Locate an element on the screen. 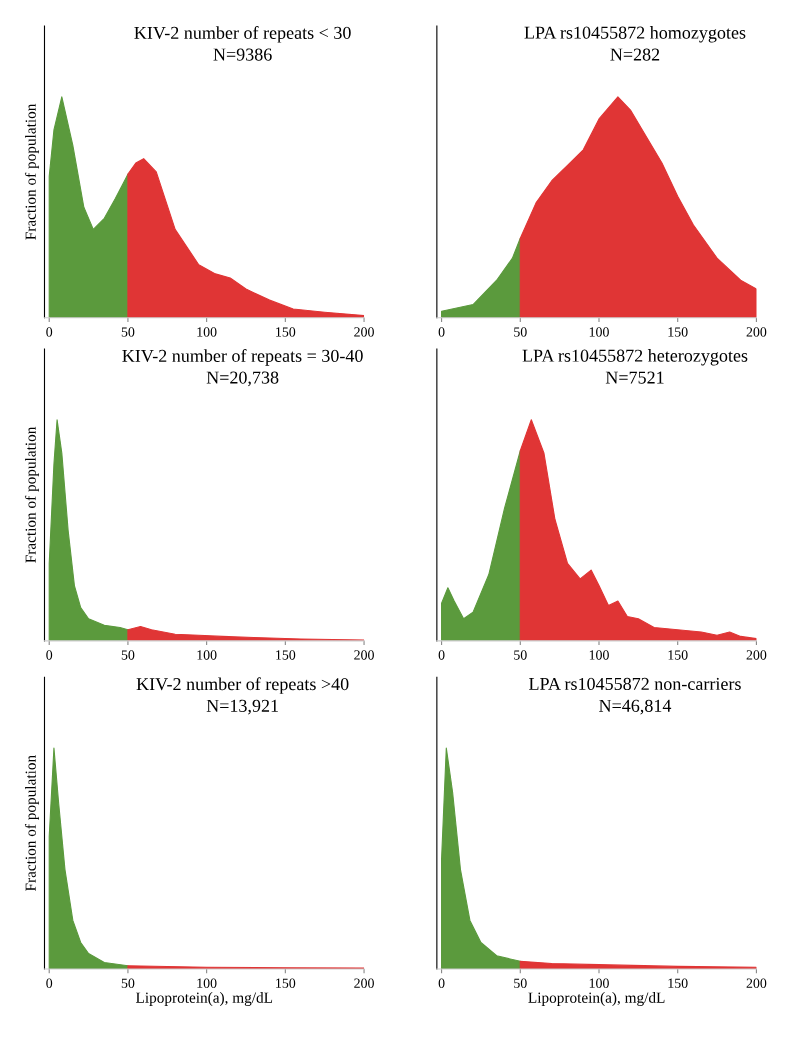 The image size is (809, 1042). text: KIV-2 number of repeats < 30 is located at coordinates (242, 34).